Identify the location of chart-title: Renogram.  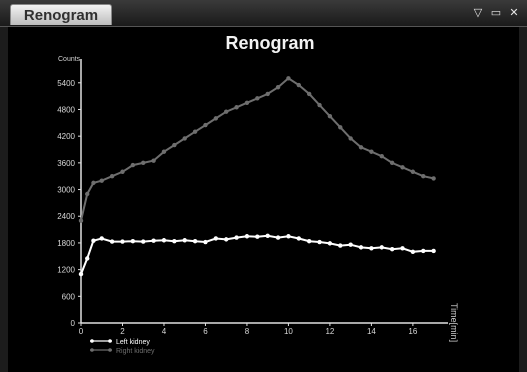
(269, 43).